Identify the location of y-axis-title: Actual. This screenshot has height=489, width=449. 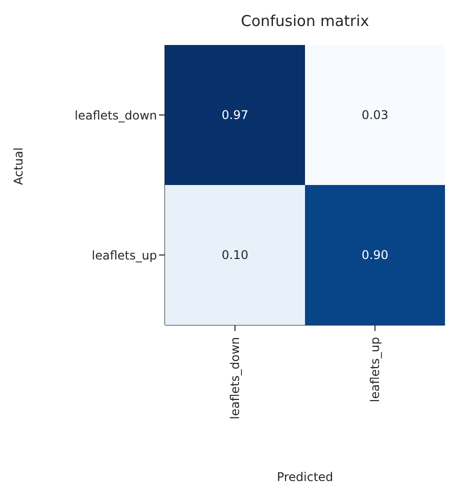
(18, 166).